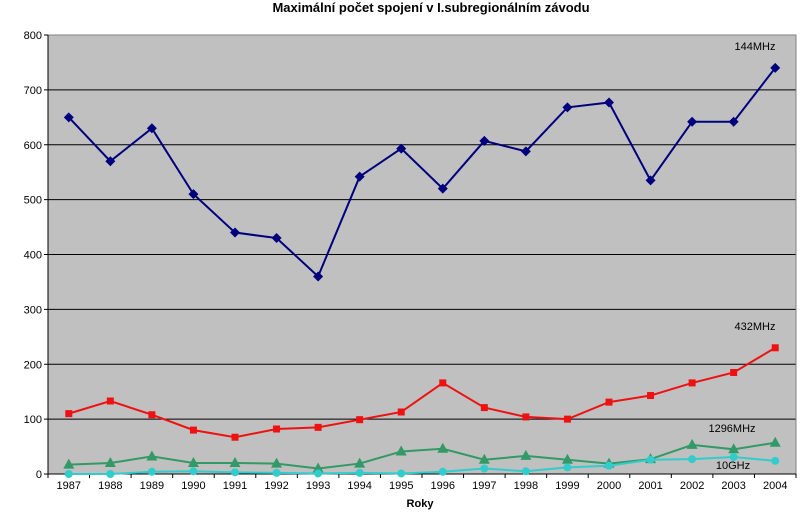 The width and height of the screenshot is (808, 514). What do you see at coordinates (318, 486) in the screenshot?
I see `x-tick-label: 1993` at bounding box center [318, 486].